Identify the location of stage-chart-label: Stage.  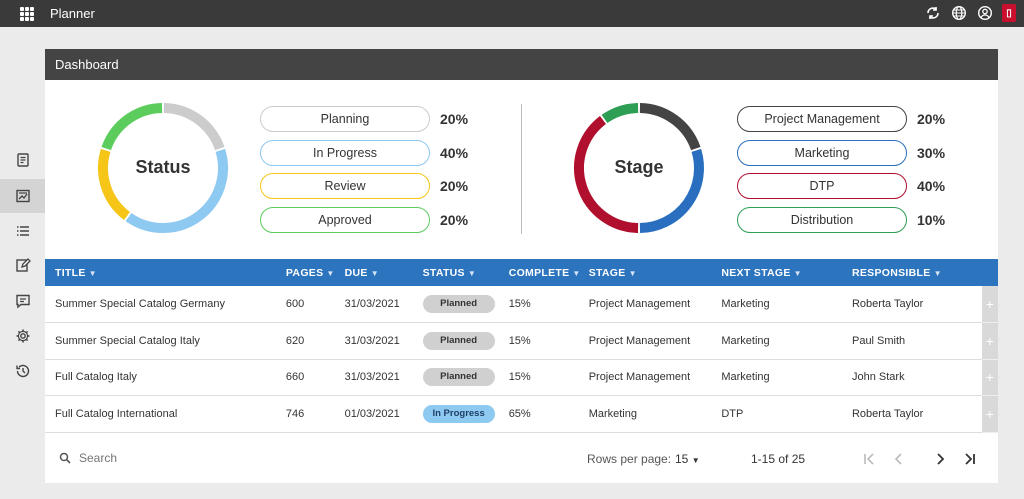
(639, 167).